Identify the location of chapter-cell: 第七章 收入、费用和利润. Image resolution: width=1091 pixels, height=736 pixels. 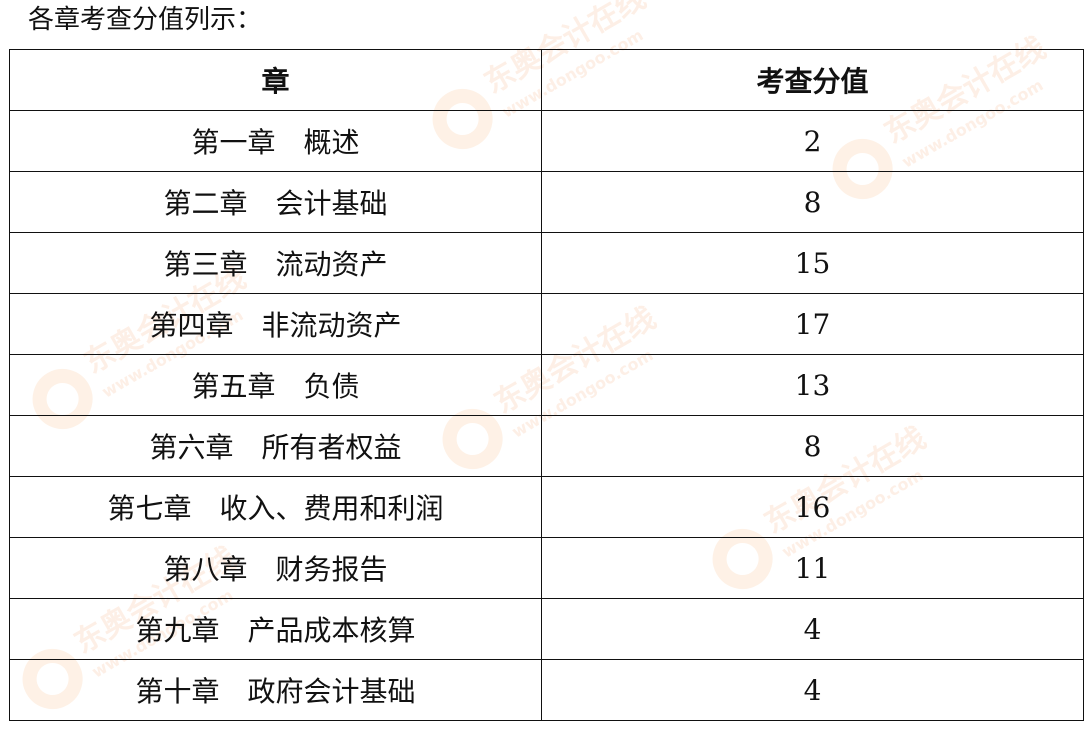
(275, 507).